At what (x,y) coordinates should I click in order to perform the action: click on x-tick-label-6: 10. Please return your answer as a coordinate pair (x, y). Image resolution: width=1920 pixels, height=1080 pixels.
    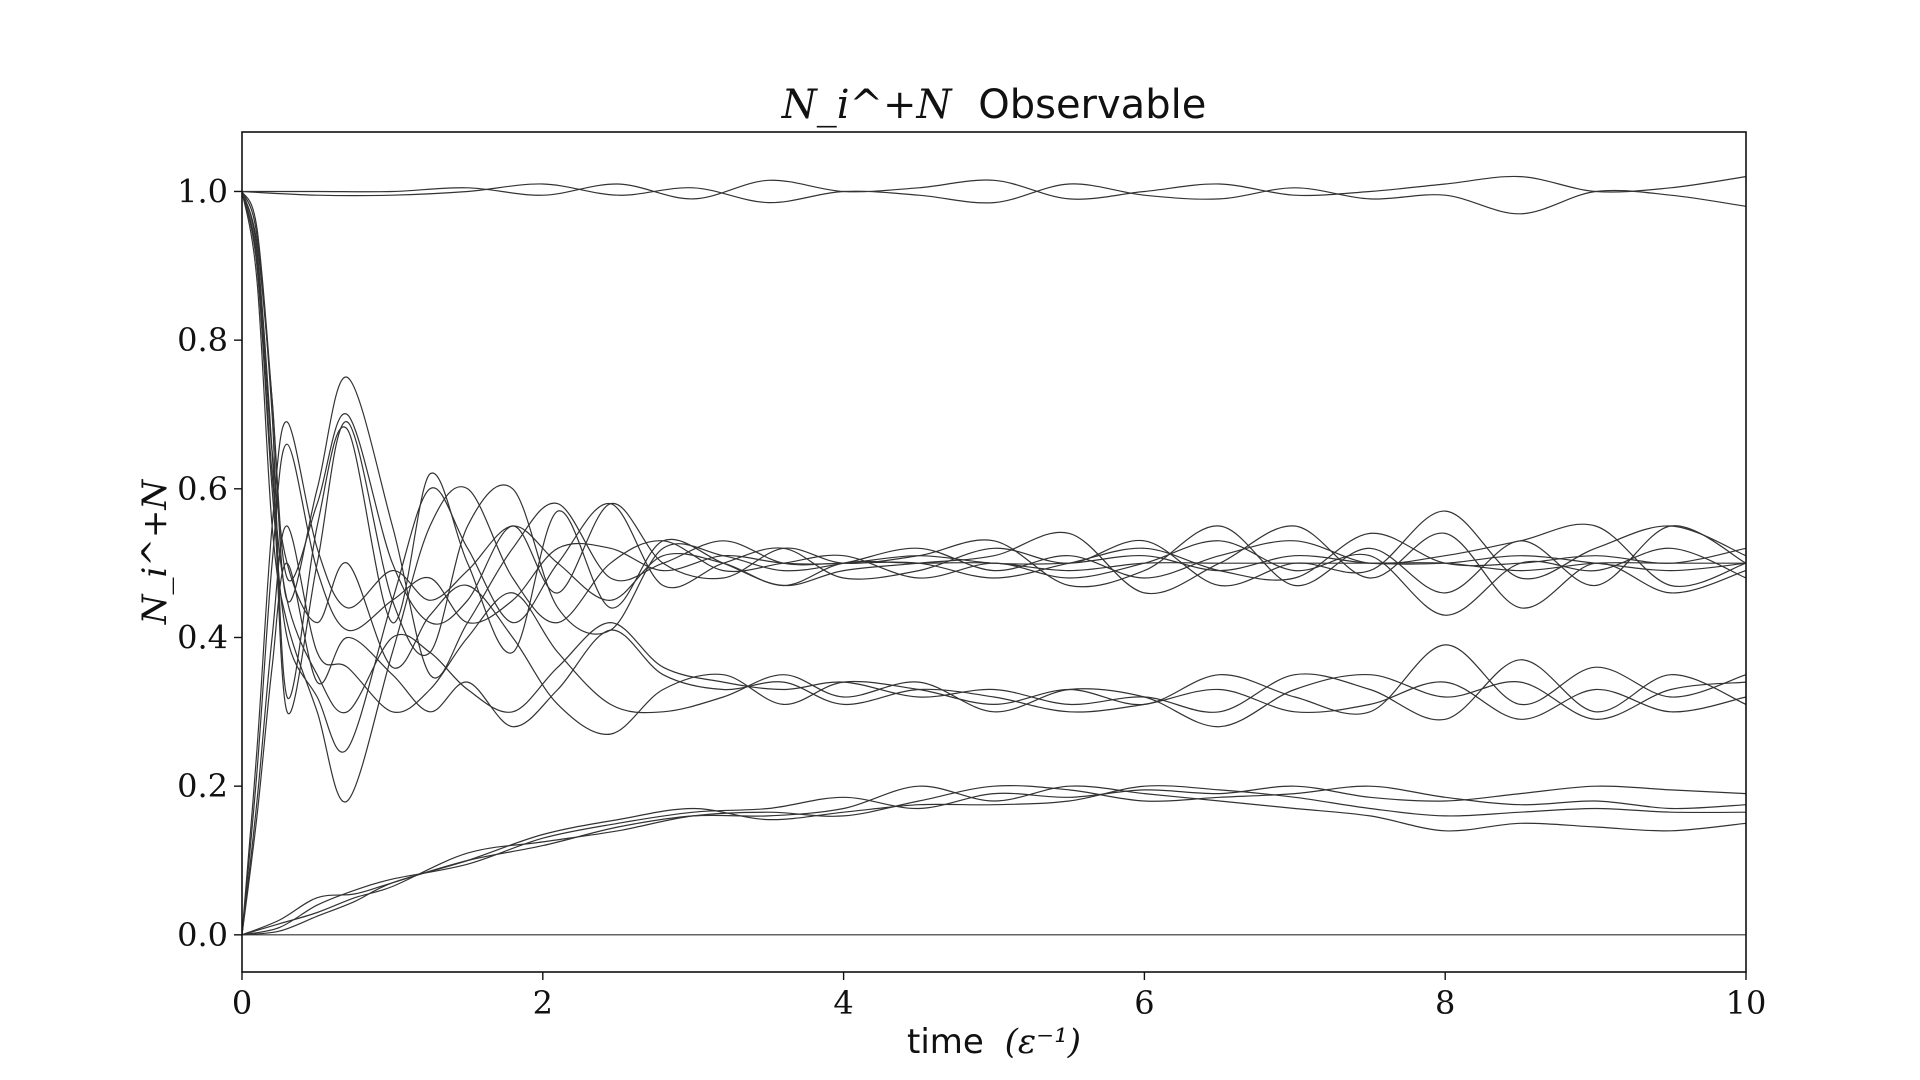
    Looking at the image, I should click on (1746, 1003).